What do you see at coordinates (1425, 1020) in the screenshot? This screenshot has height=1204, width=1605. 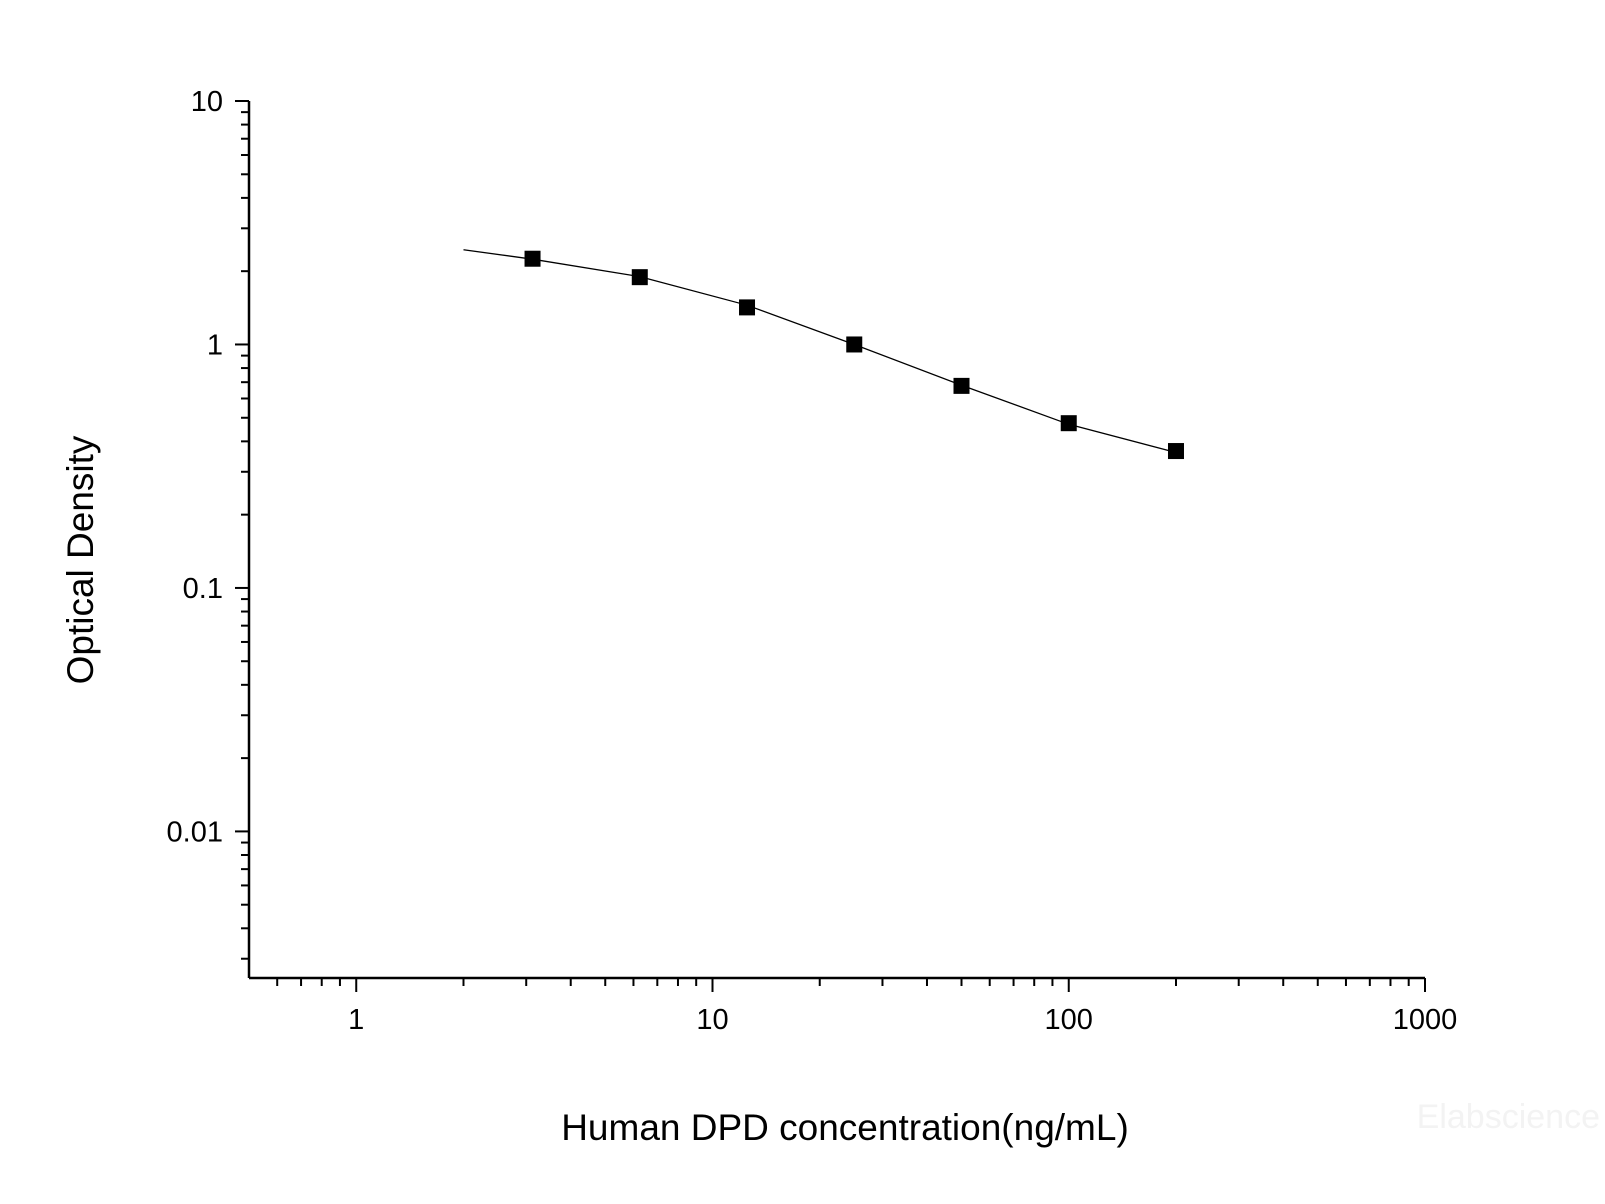 I see `x-tick-label: 1000` at bounding box center [1425, 1020].